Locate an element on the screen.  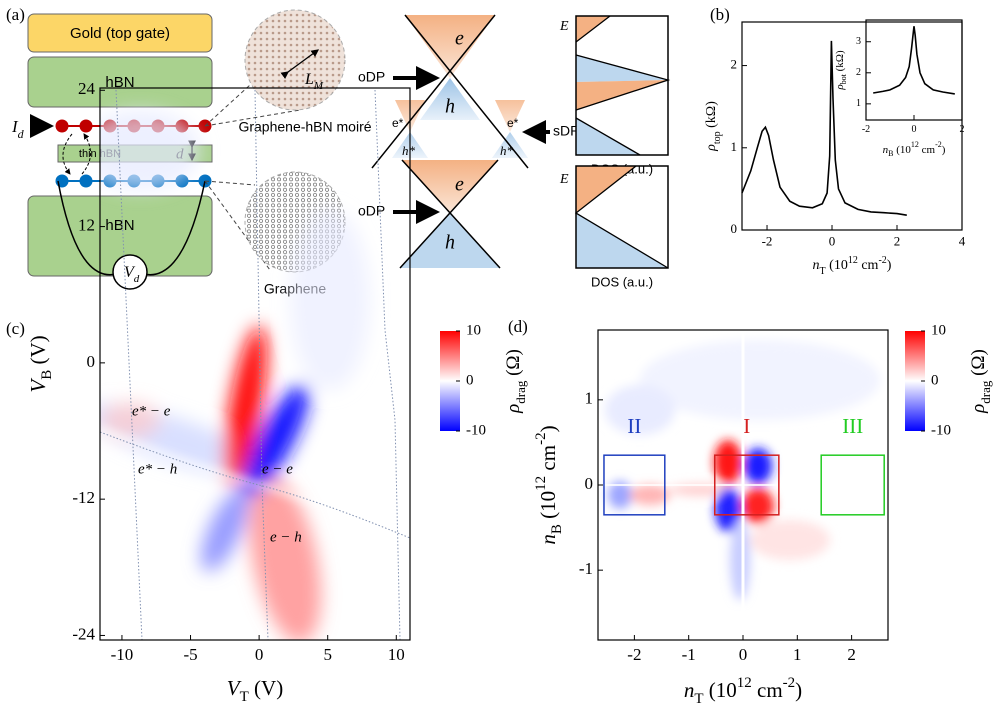
colorbar-tick-label: 10 is located at coordinates (473, 330).